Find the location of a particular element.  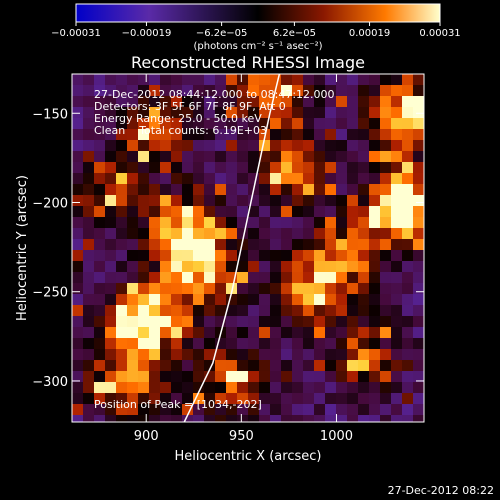

colorbar-tick-label: 0.00019 is located at coordinates (369, 33).